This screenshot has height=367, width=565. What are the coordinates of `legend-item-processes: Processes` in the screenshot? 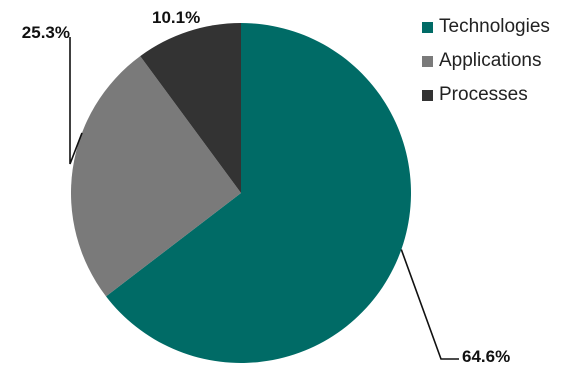 It's located at (486, 95).